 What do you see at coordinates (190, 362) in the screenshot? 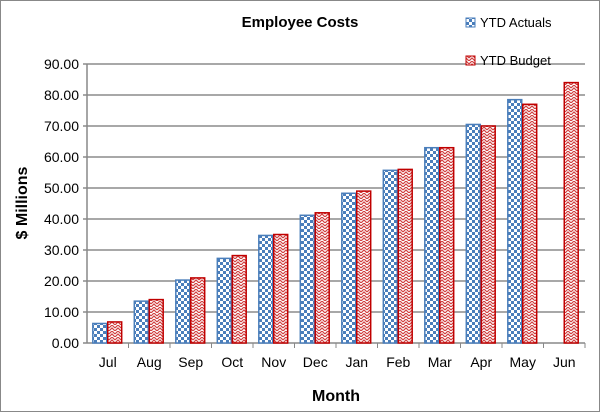
I see `x-tick-label: Sep` at bounding box center [190, 362].